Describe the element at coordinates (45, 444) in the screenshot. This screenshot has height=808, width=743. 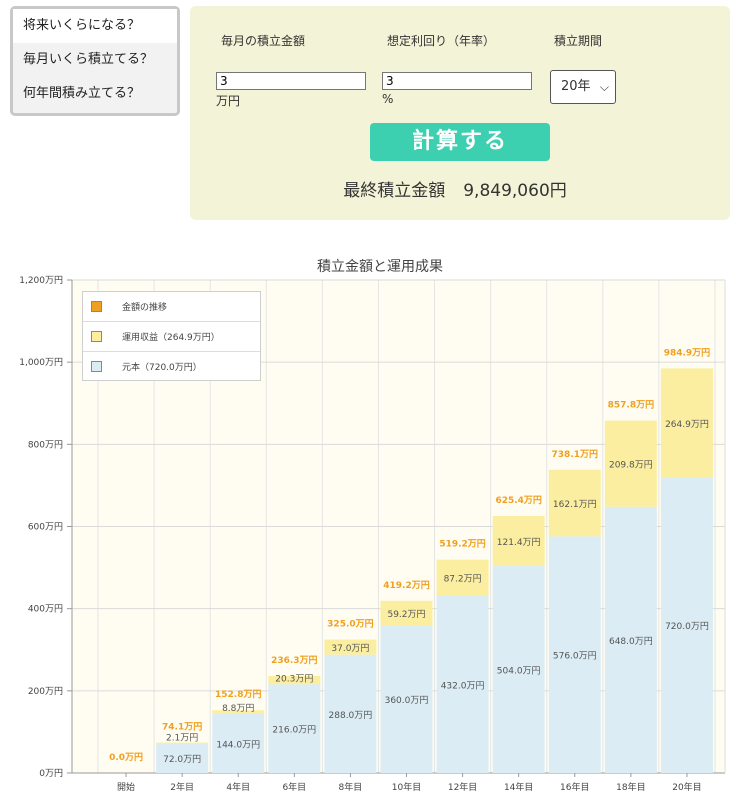
I see `y-tick-label: 800万円` at that location.